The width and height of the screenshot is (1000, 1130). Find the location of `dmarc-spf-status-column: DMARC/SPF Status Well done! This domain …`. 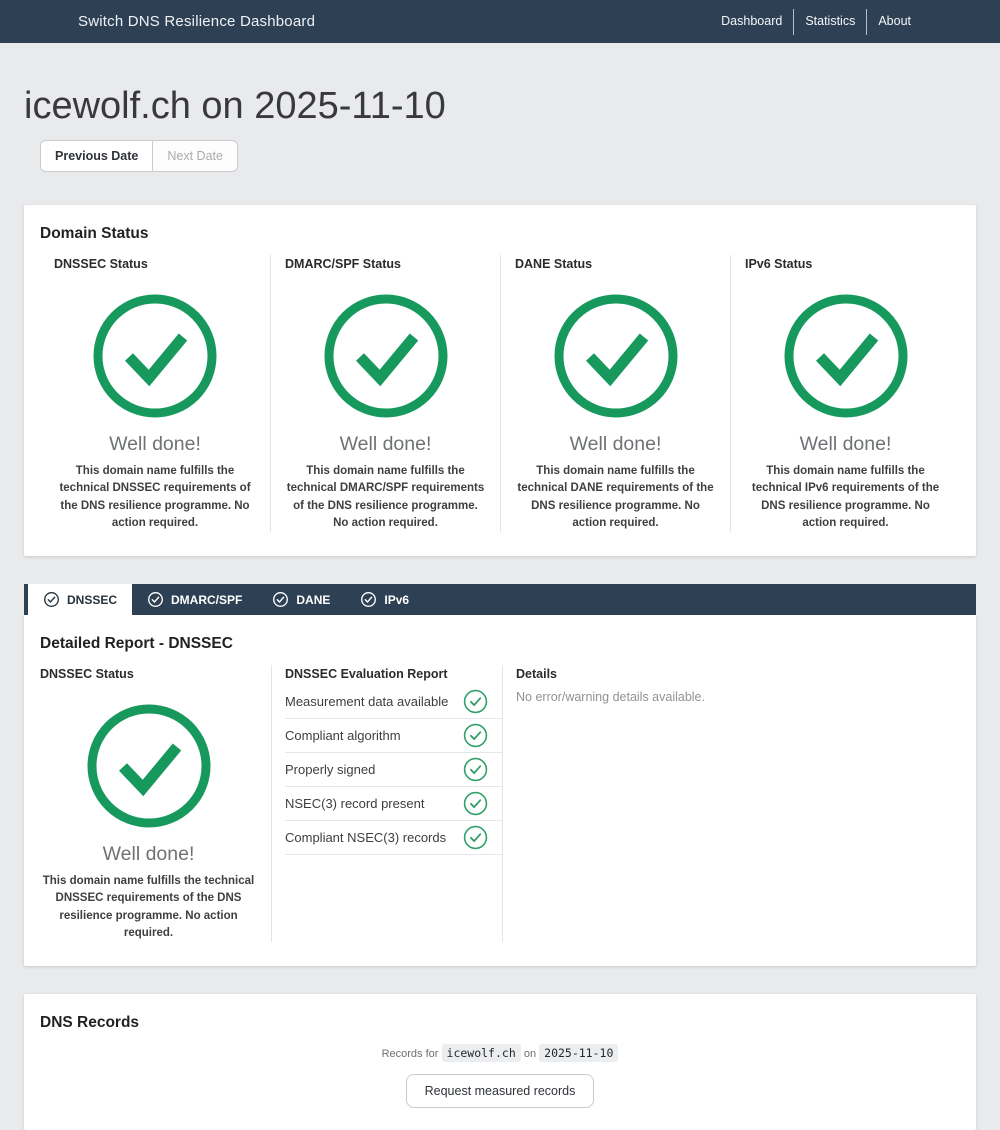

dmarc-spf-status-column: DMARC/SPF Status Well done! This domain … is located at coordinates (385, 393).